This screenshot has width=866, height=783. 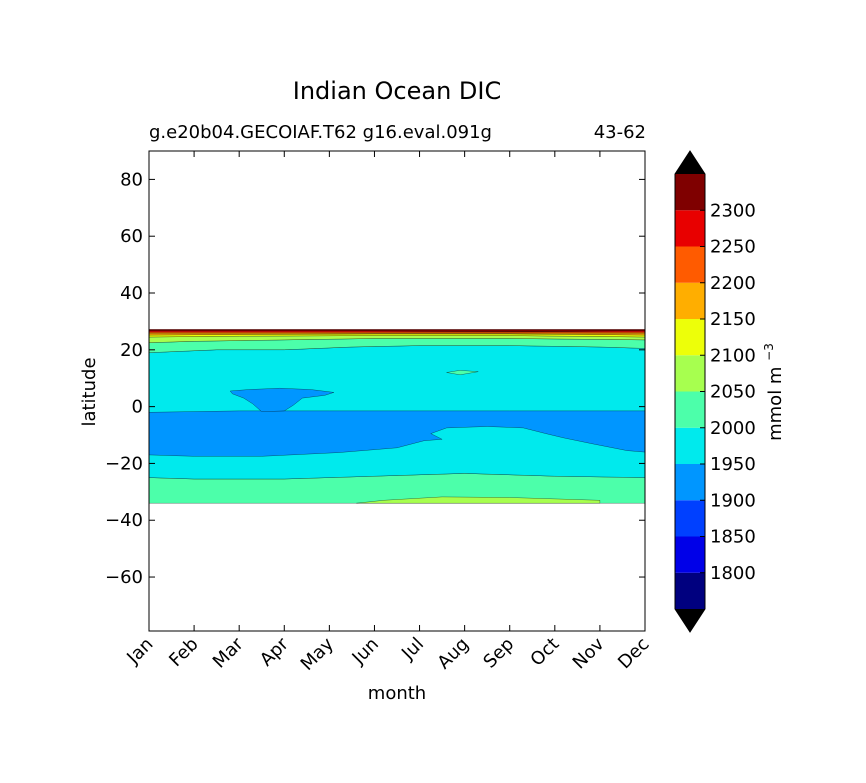 I want to click on colorbar-outline, so click(x=690, y=391).